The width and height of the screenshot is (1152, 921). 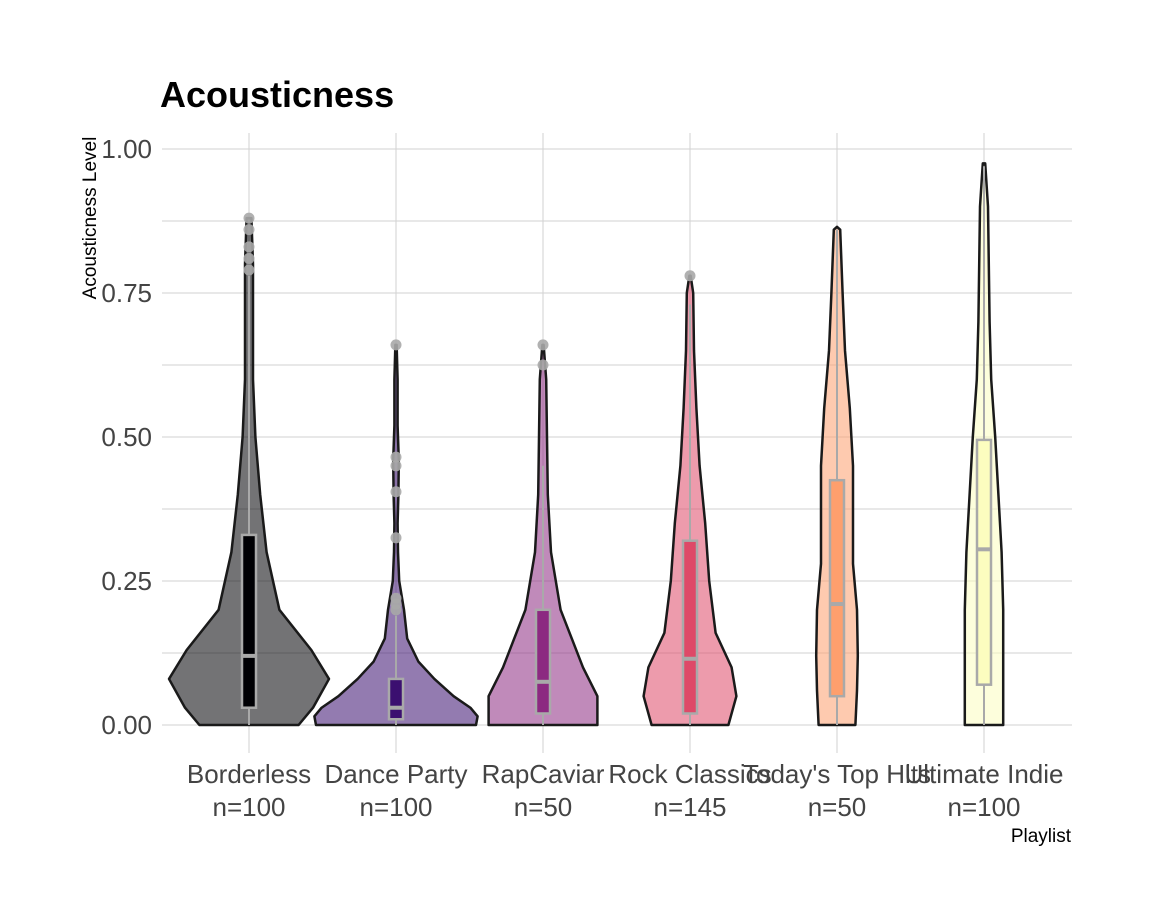 What do you see at coordinates (126, 581) in the screenshot?
I see `y-tick-label: 0.25` at bounding box center [126, 581].